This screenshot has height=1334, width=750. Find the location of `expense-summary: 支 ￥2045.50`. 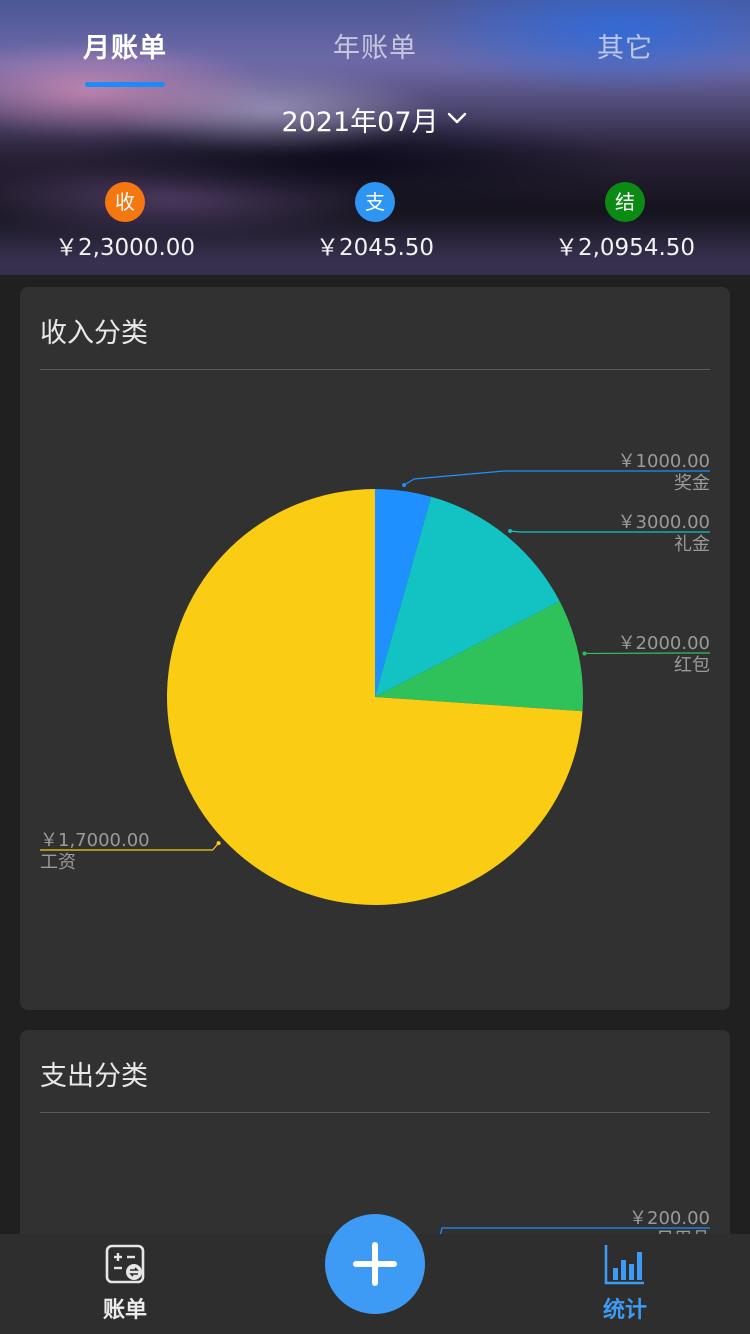

expense-summary: 支 ￥2045.50 is located at coordinates (375, 222).